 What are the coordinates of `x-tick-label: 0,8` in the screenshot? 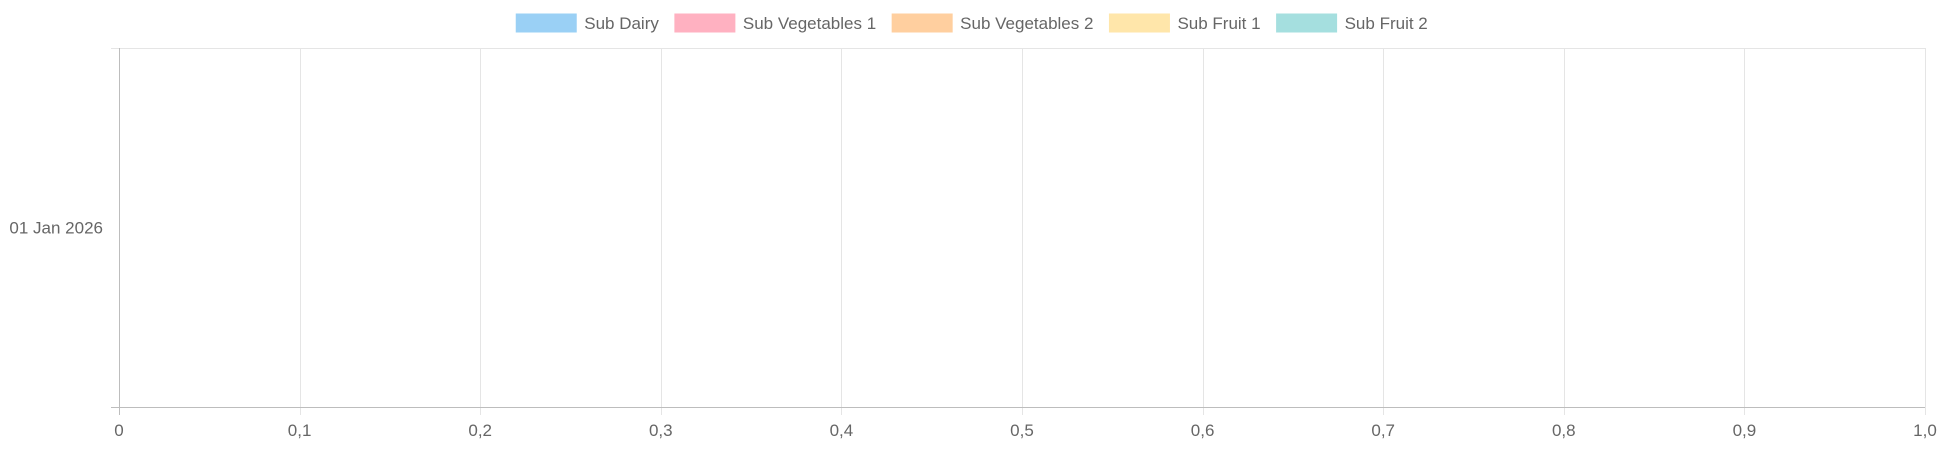 It's located at (1564, 430).